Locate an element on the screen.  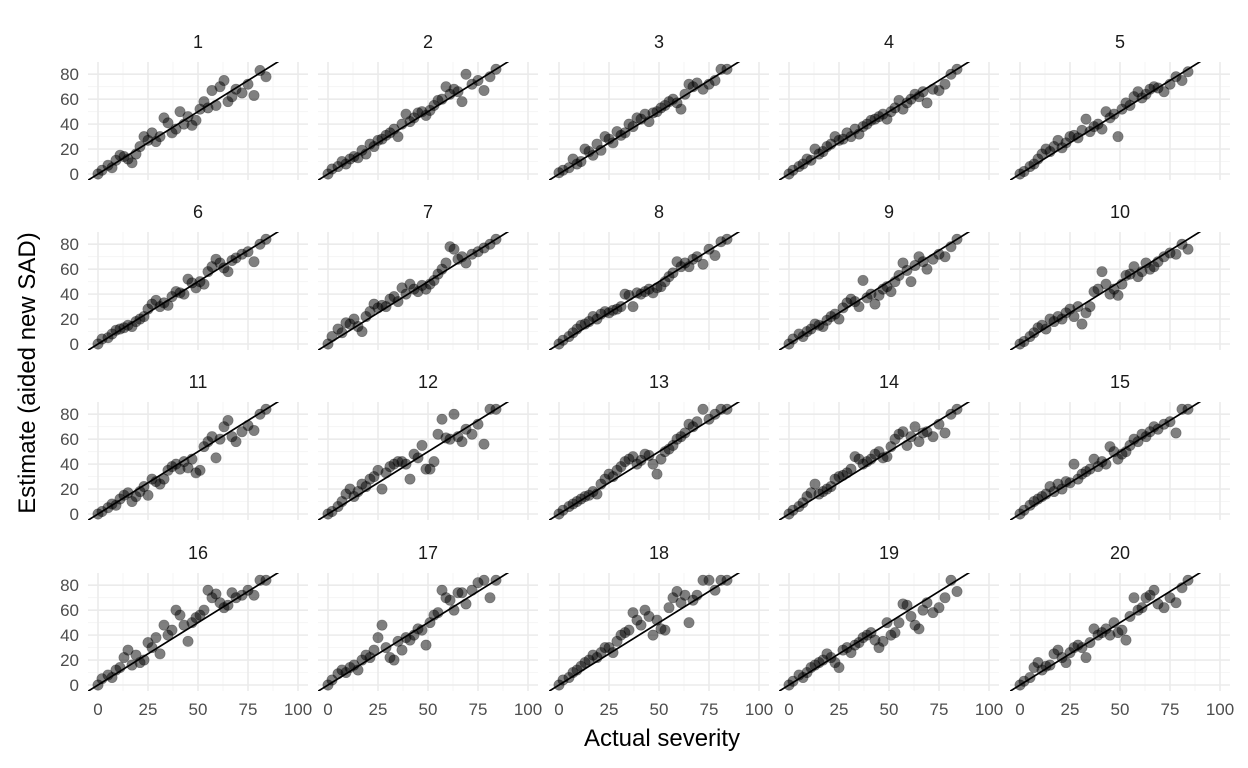
facet-panel-3: 3 is located at coordinates (659, 106).